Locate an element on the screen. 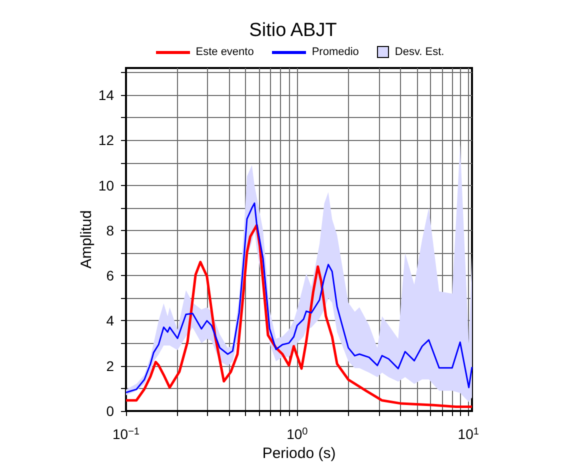 This screenshot has height=475, width=586. y-tick-label: 14 is located at coordinates (106, 95).